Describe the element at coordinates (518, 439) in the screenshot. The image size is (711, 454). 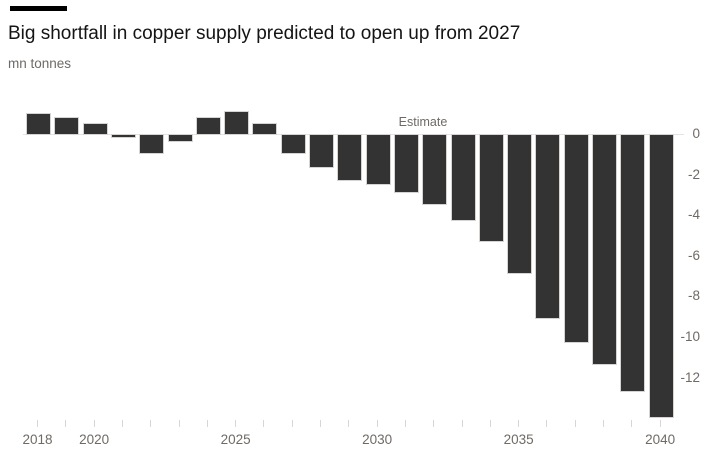
I see `x-axis-label-2035: 2035` at that location.